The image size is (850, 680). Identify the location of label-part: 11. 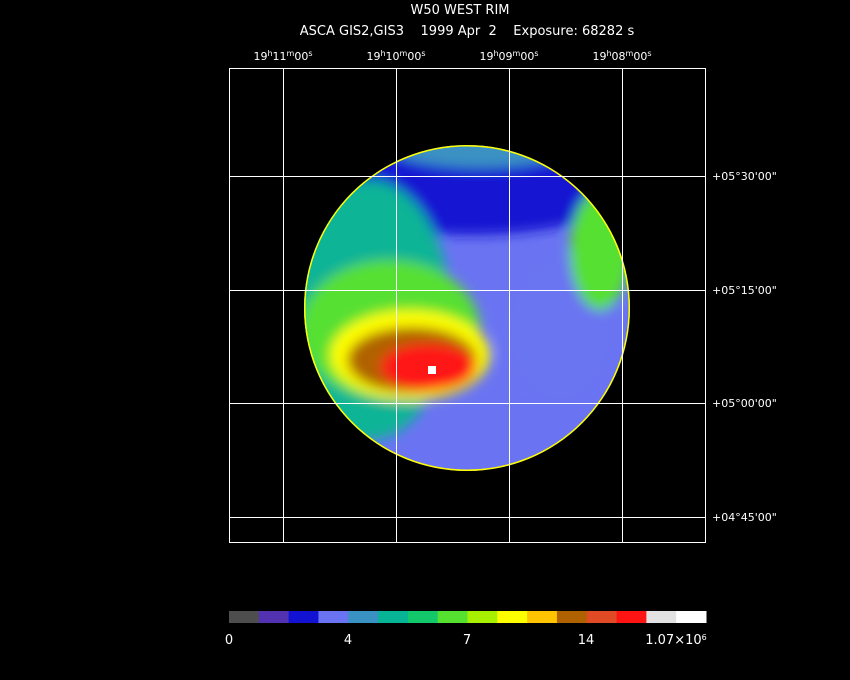
(280, 56).